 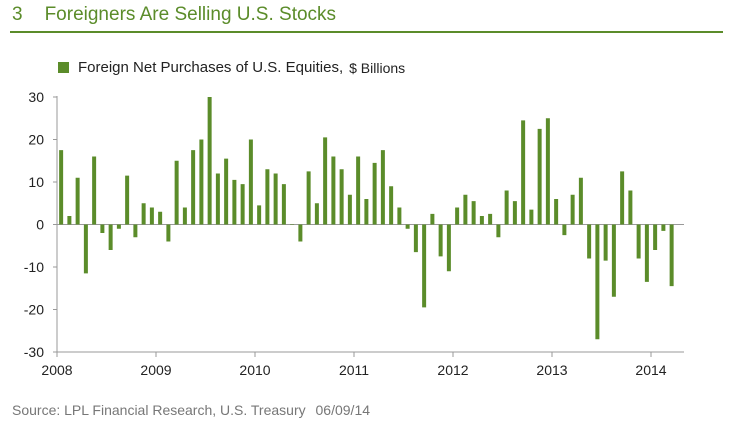 I want to click on legend-label: Foreign Net Purchases of U.S. Equities,, so click(x=211, y=67).